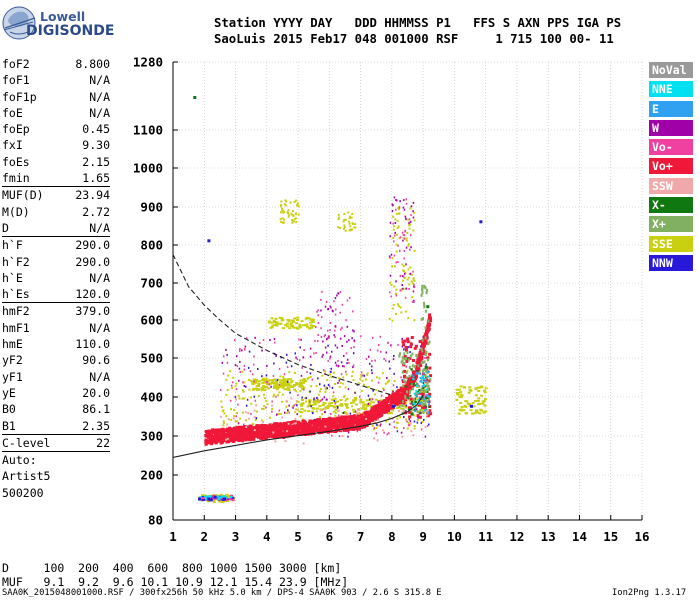 The height and width of the screenshot is (600, 700). What do you see at coordinates (548, 536) in the screenshot?
I see `x-tick-label: 13` at bounding box center [548, 536].